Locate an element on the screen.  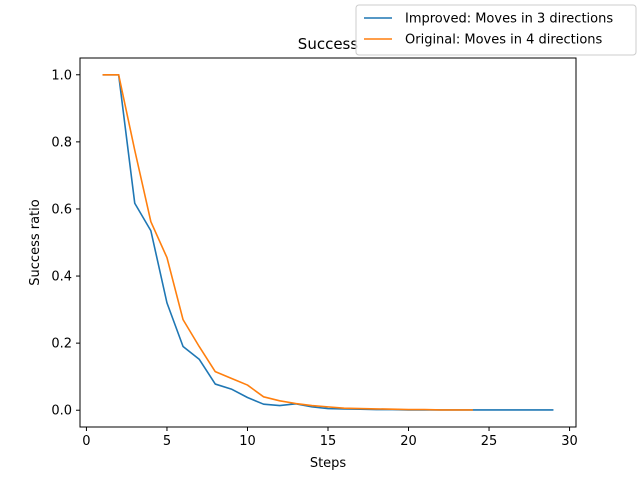
x-tick-label: 0 is located at coordinates (86, 441).